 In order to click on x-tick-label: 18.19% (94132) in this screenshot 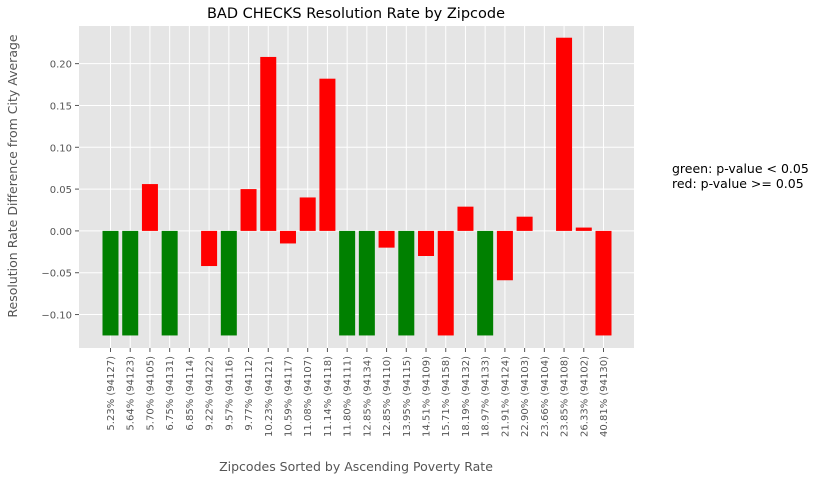, I will do `click(466, 396)`.